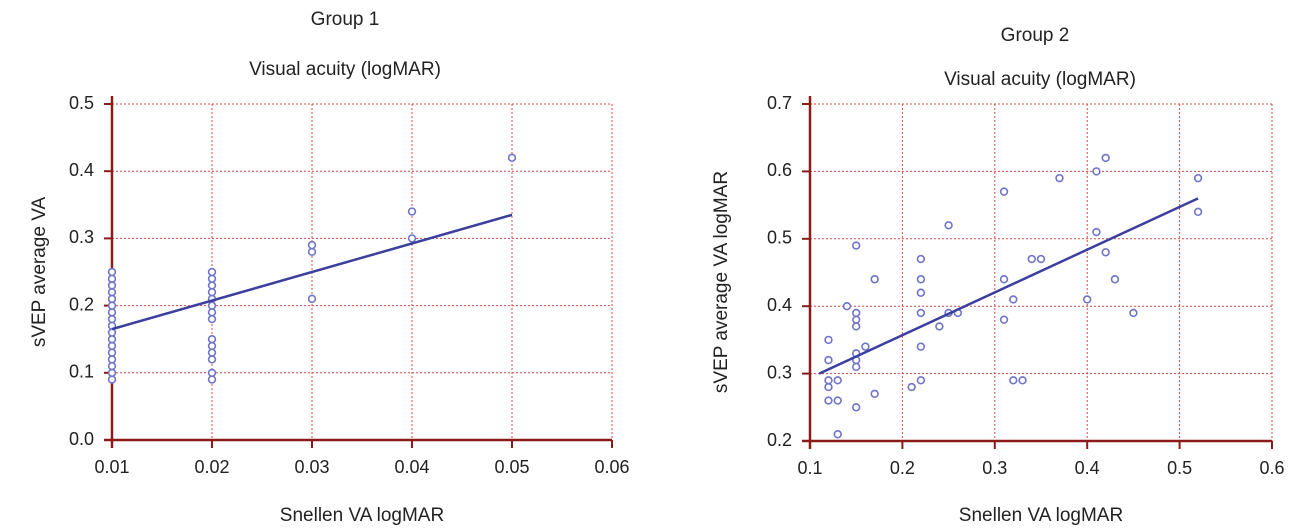 This screenshot has width=1298, height=530. What do you see at coordinates (809, 468) in the screenshot?
I see `x-tick-label: 0.1` at bounding box center [809, 468].